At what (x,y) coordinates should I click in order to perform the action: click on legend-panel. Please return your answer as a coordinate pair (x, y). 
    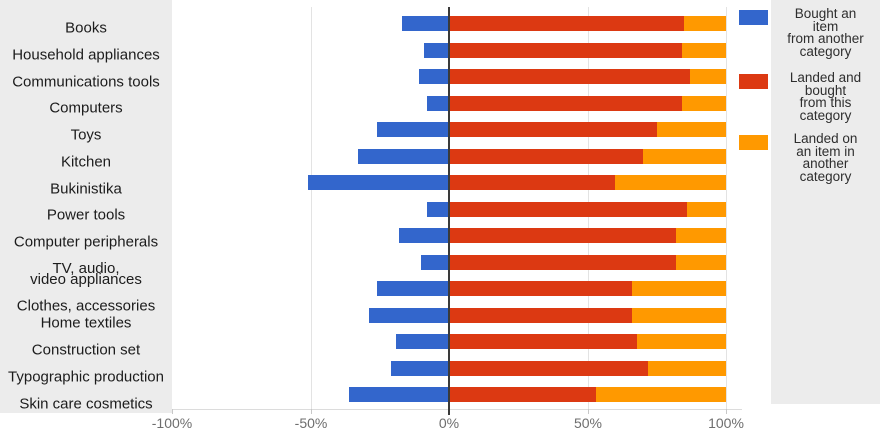
    Looking at the image, I should click on (825, 202).